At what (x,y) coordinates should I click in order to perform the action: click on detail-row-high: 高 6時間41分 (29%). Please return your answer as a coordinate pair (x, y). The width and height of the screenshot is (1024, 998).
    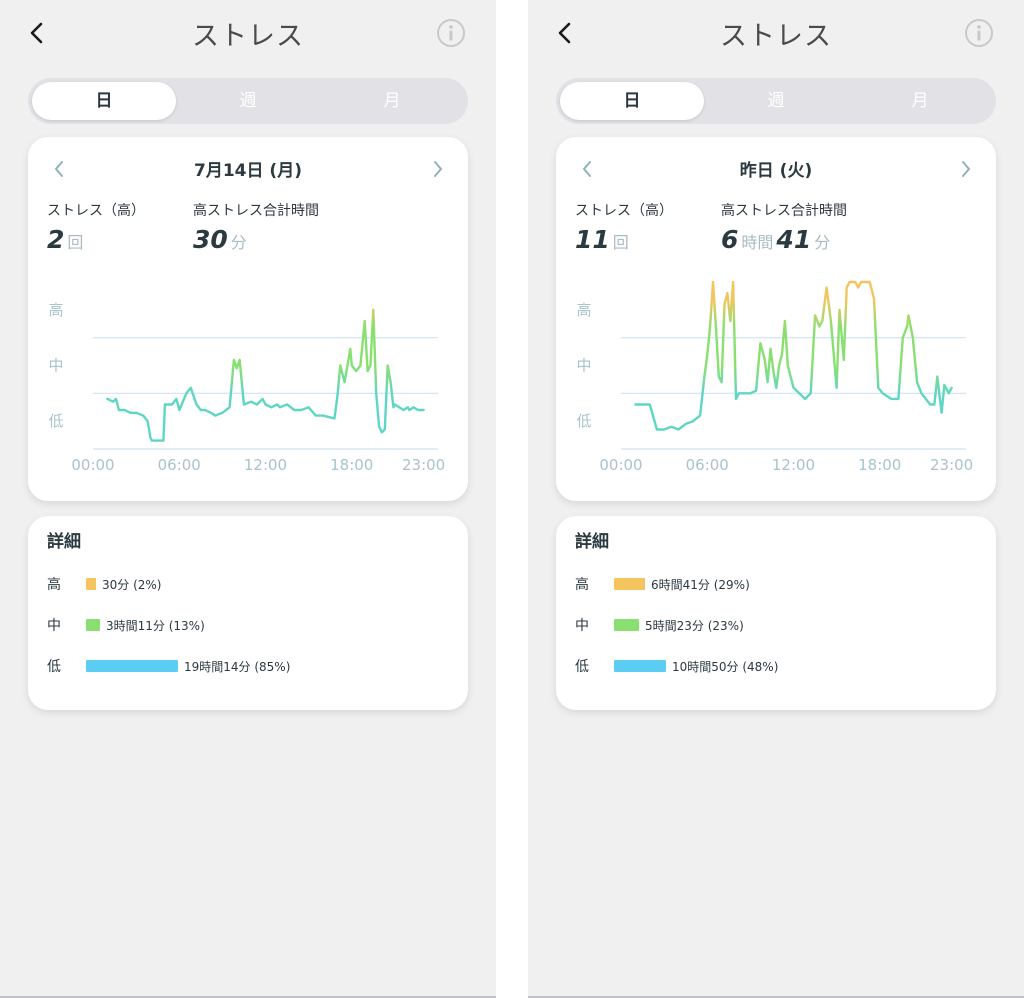
    Looking at the image, I should click on (776, 584).